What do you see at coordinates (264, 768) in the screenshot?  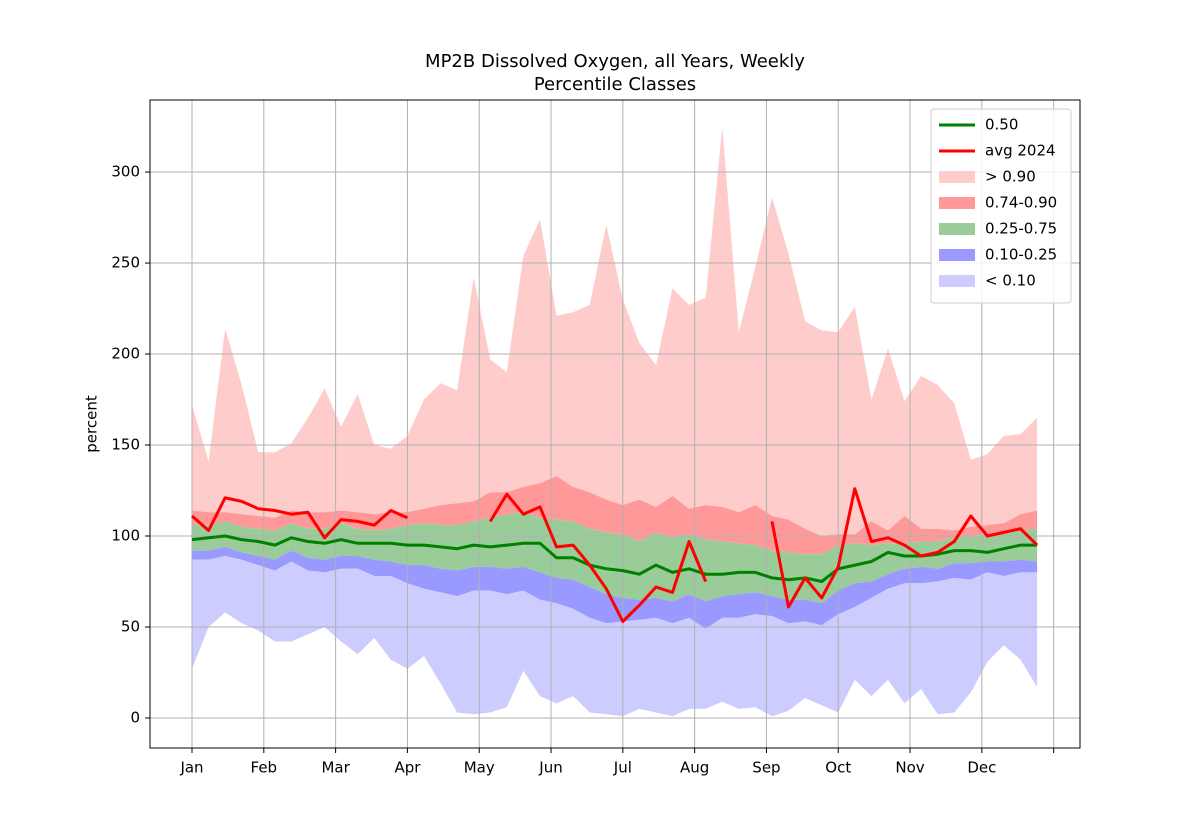 I see `x-tick-label: Feb` at bounding box center [264, 768].